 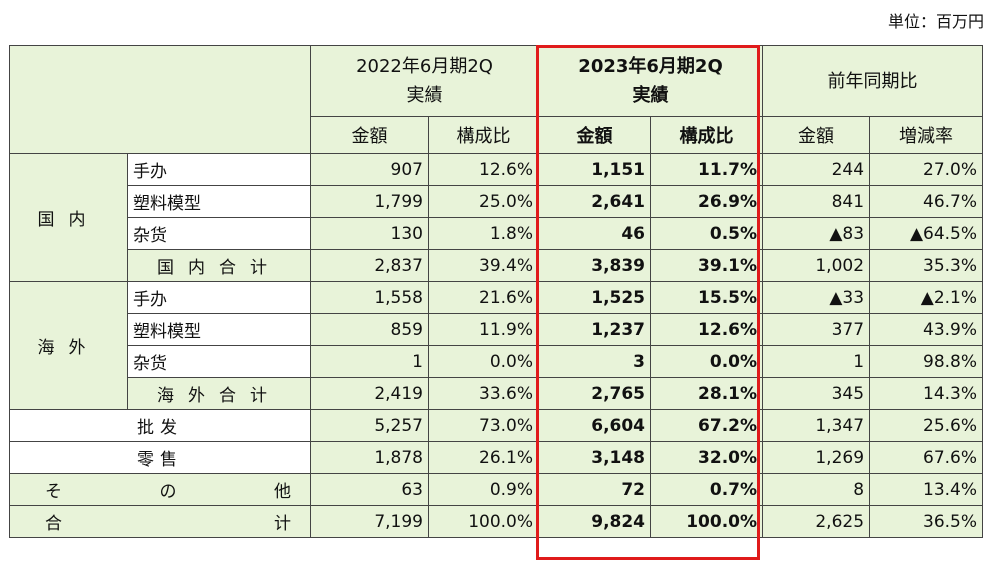 I want to click on cell: 67.6%, so click(x=926, y=457).